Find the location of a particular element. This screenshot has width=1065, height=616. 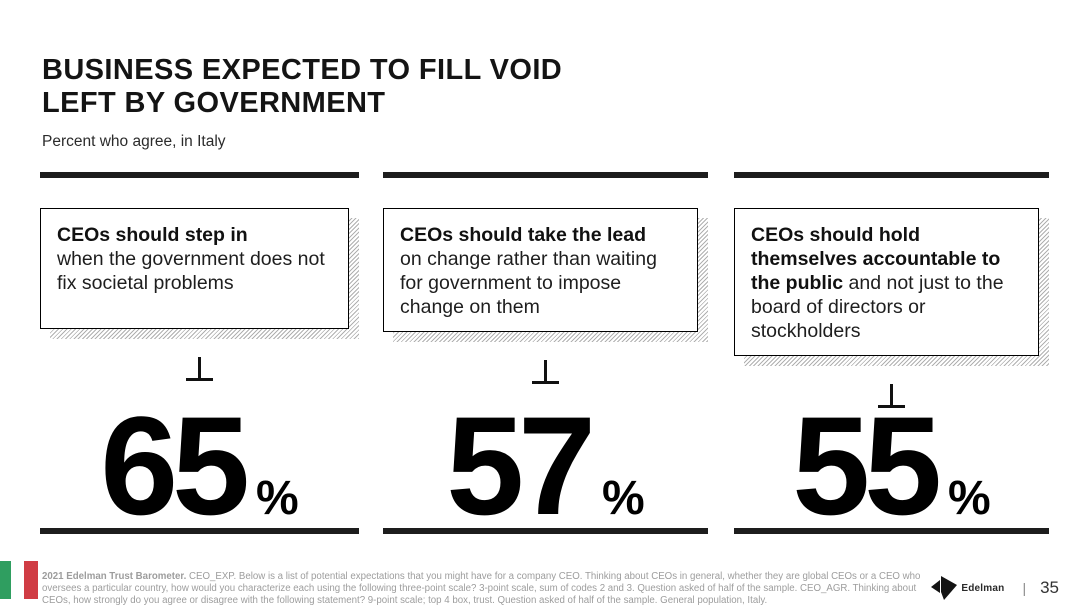

stat-value: 55% is located at coordinates (891, 488).